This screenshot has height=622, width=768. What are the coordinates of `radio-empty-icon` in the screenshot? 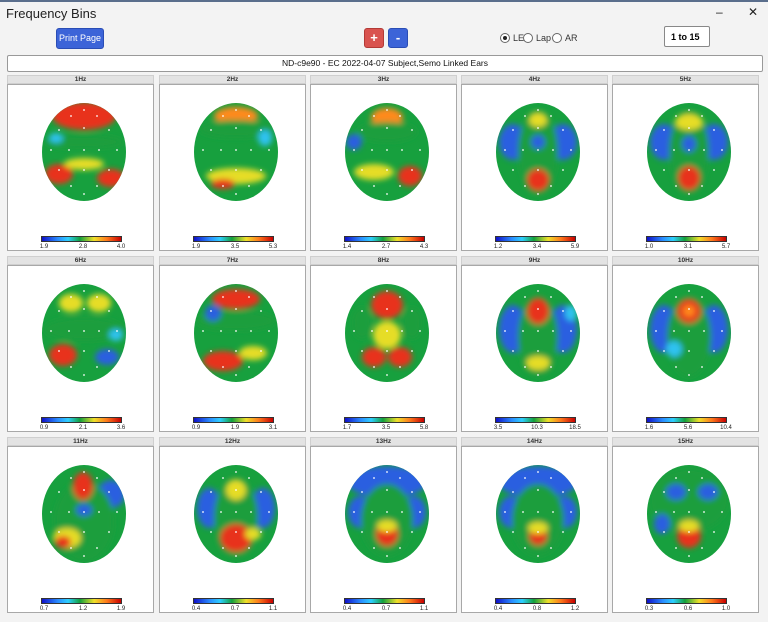 It's located at (557, 38).